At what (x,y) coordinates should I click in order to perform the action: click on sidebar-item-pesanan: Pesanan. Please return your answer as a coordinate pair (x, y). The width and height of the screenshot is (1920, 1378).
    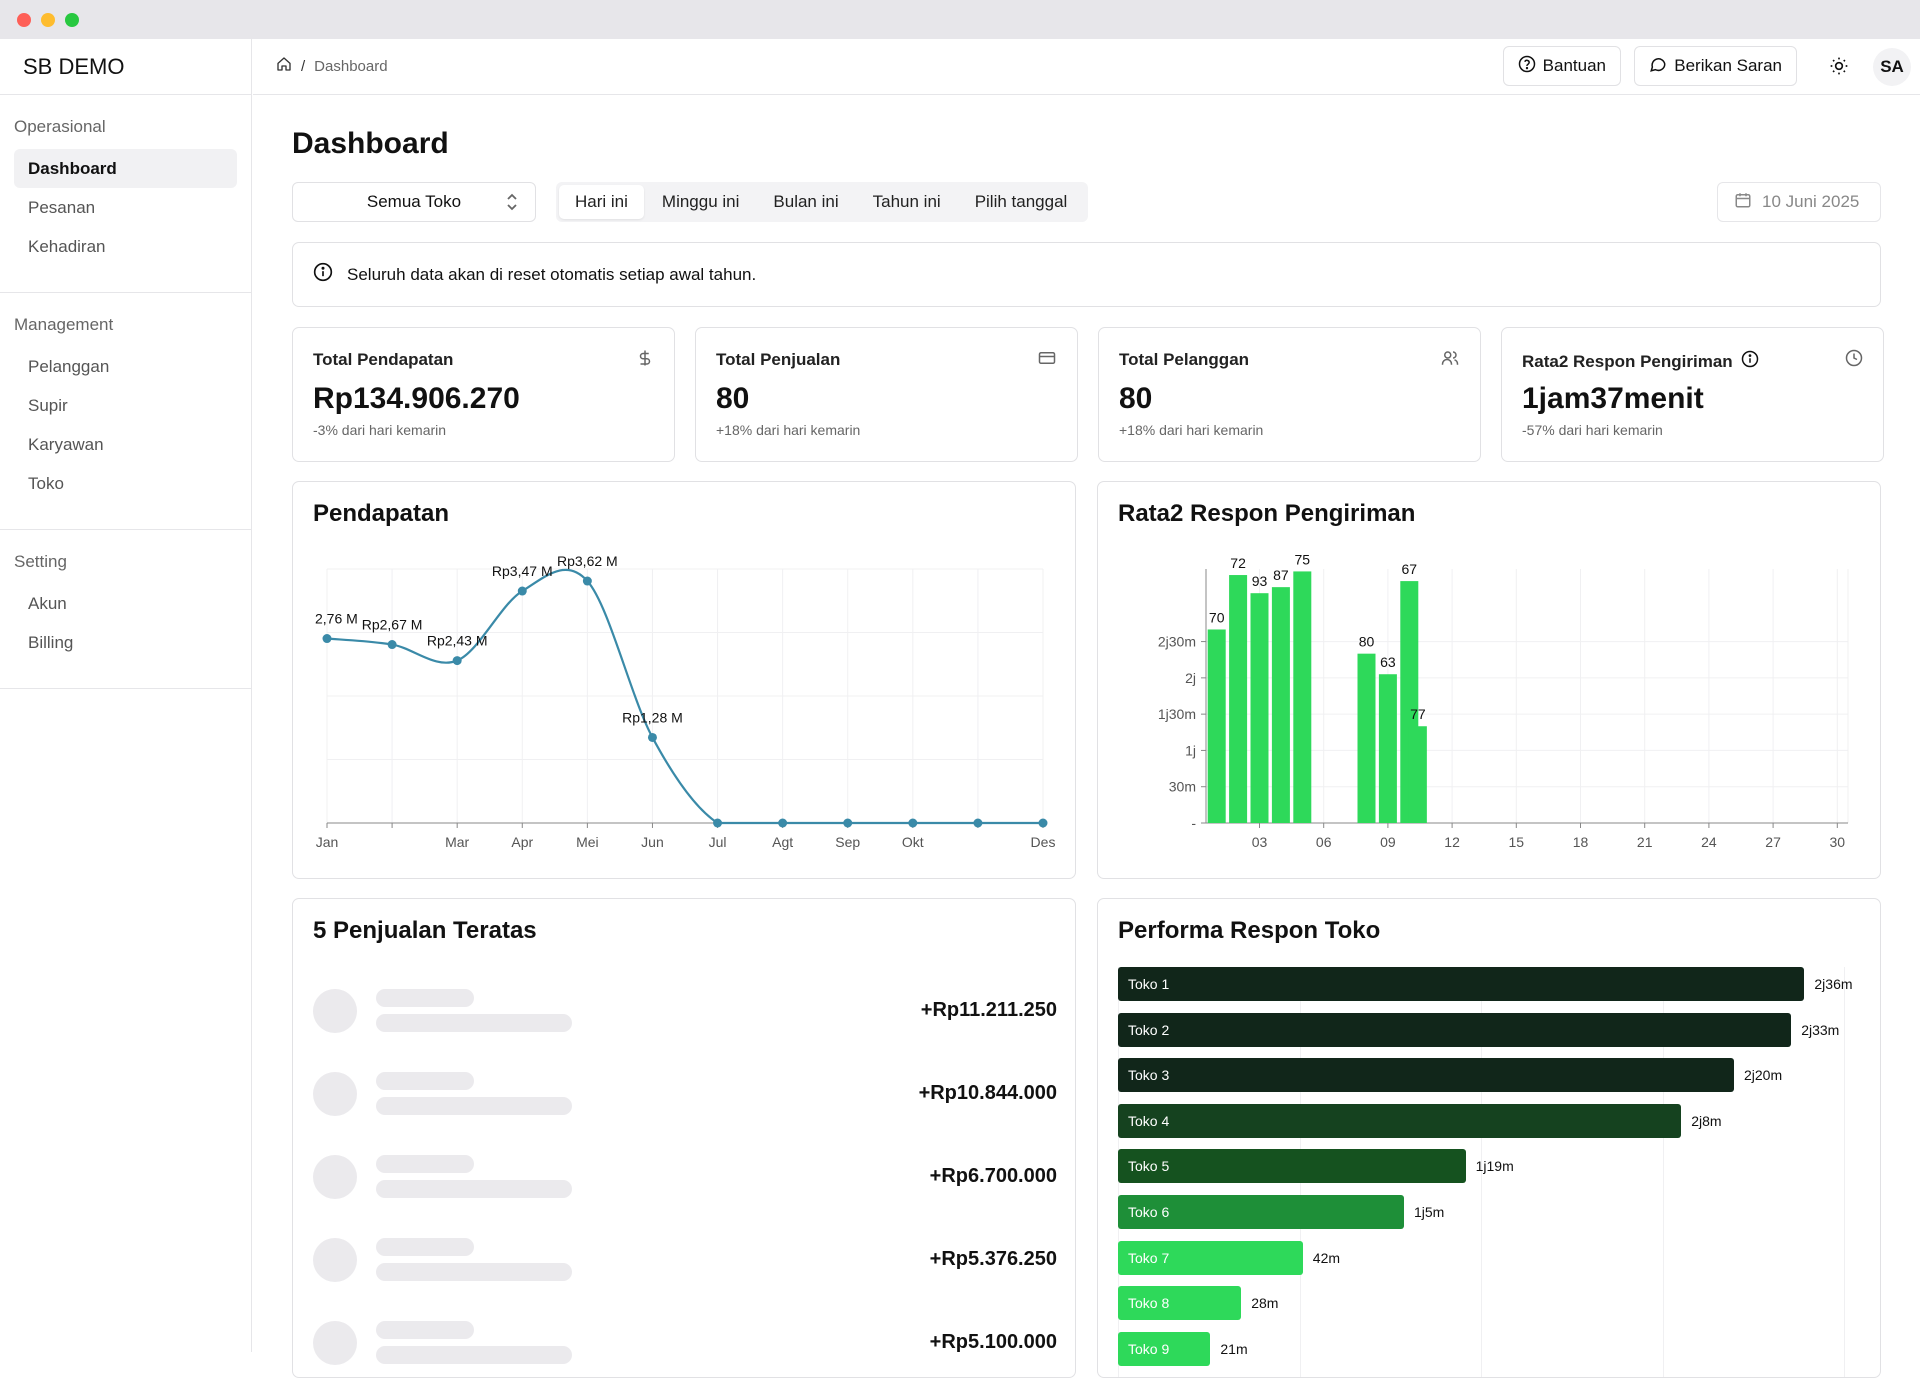
    Looking at the image, I should click on (62, 207).